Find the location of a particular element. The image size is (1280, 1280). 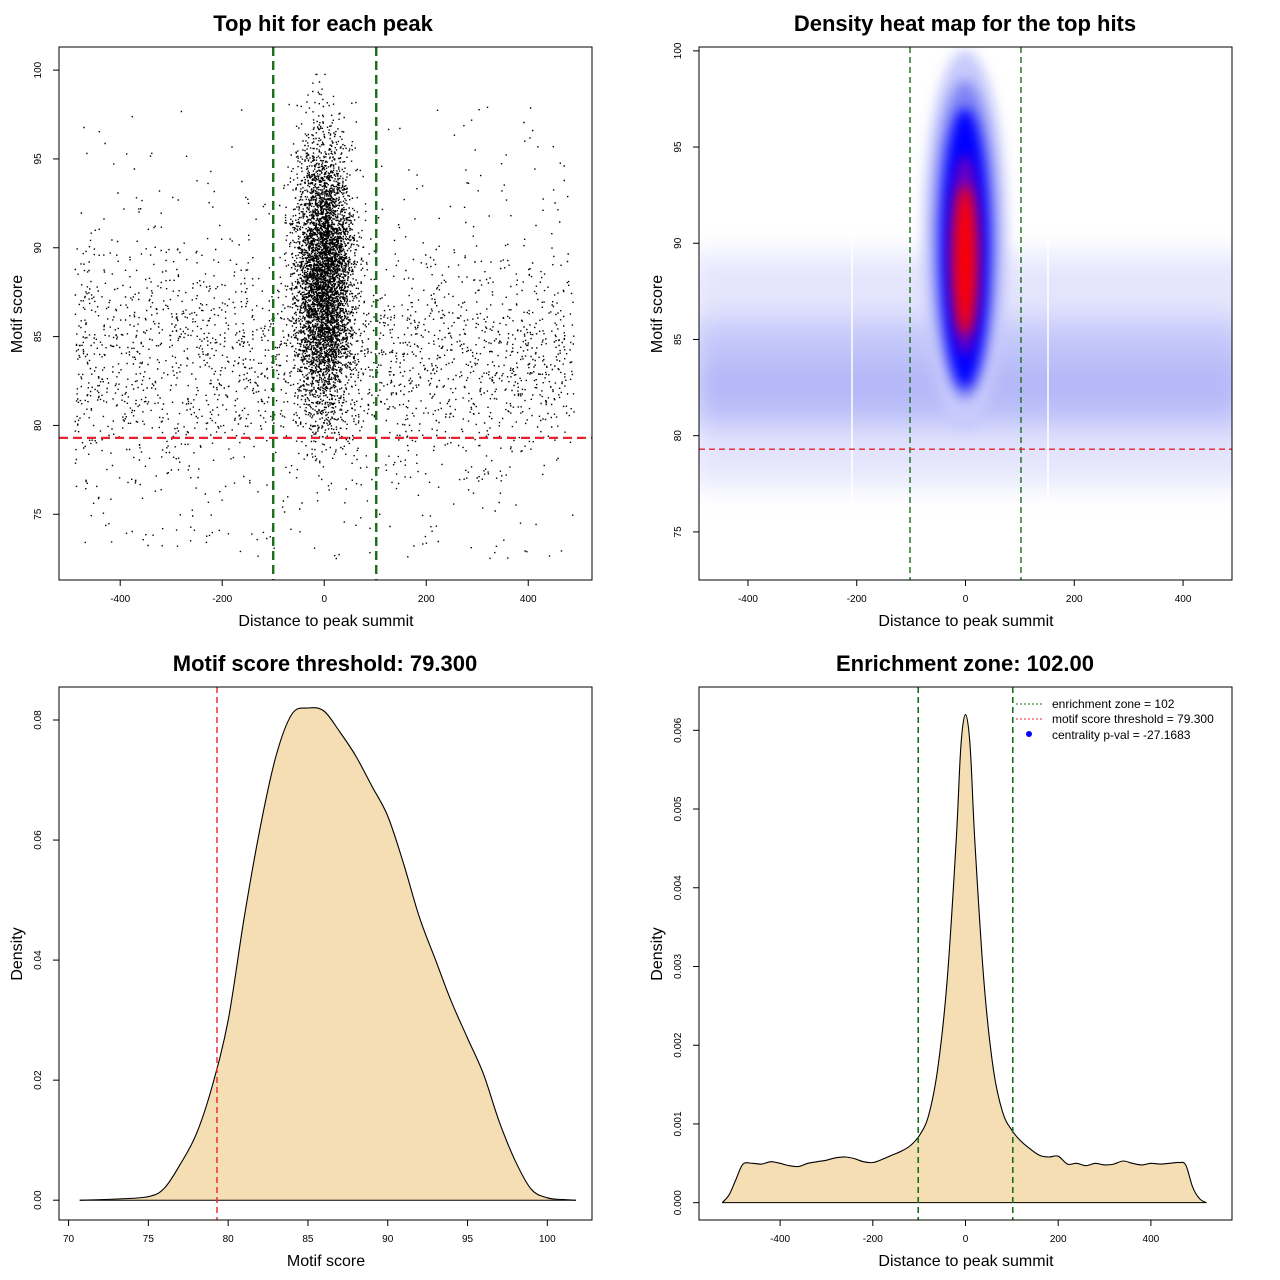

y-tick-label: 0.04 is located at coordinates (38, 960).